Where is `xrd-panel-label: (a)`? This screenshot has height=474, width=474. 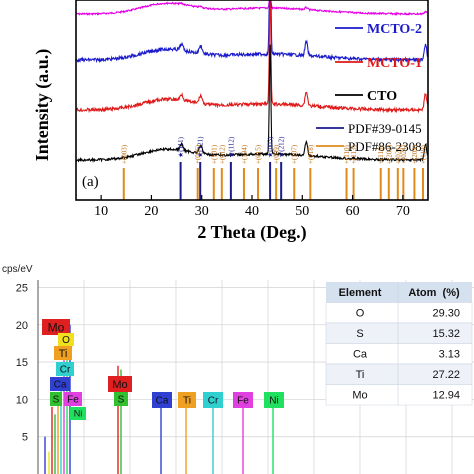
xrd-panel-label: (a) is located at coordinates (90, 182).